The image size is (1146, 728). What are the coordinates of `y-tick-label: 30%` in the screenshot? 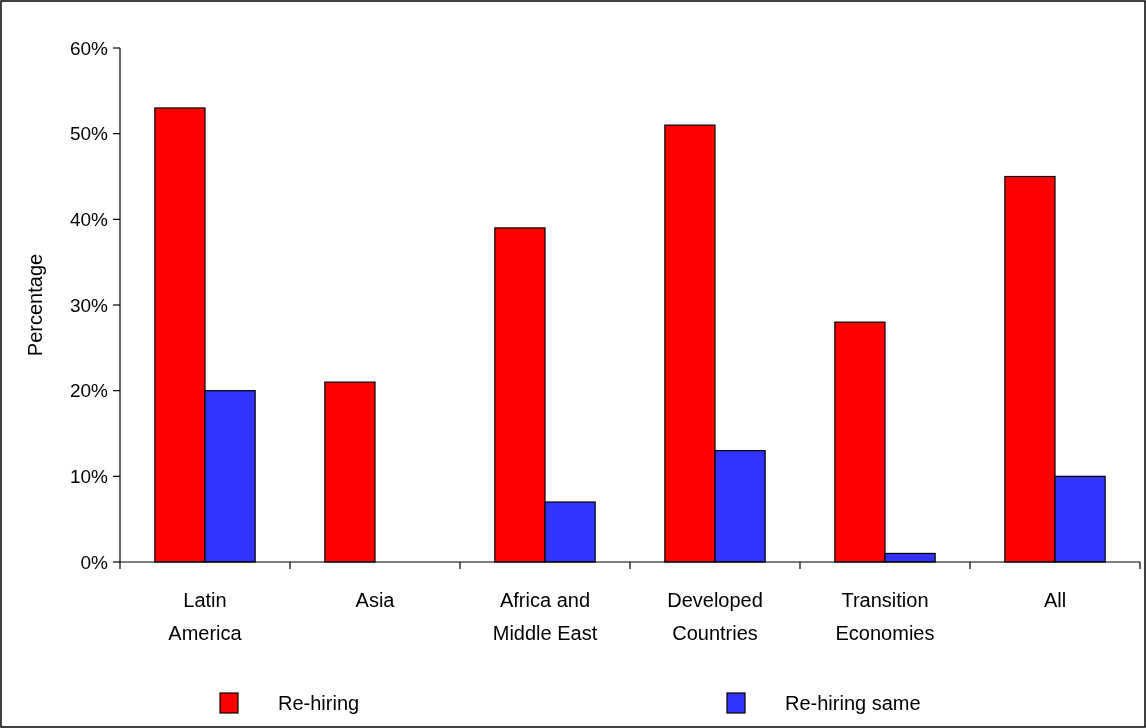 It's located at (89, 305).